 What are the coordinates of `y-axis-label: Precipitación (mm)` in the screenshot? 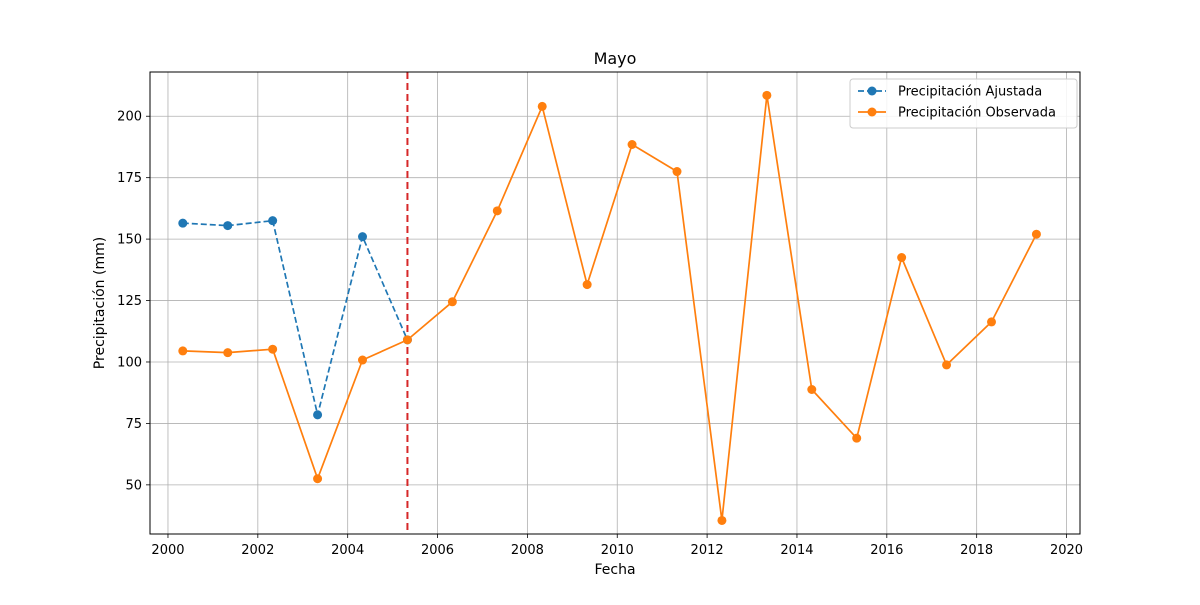 It's located at (100, 303).